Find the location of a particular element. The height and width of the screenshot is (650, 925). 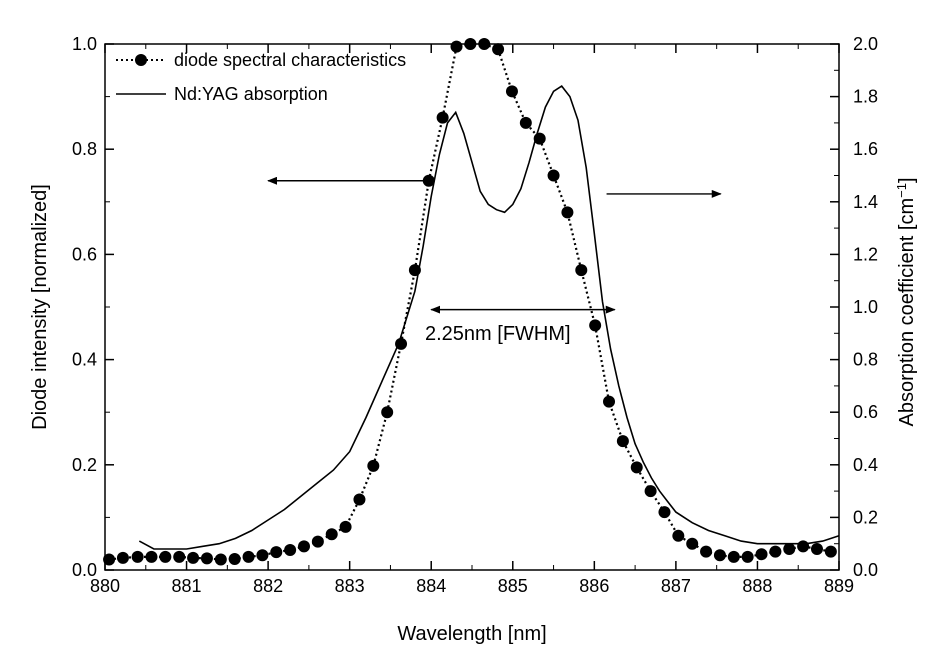

annotations is located at coordinates (494, 245).